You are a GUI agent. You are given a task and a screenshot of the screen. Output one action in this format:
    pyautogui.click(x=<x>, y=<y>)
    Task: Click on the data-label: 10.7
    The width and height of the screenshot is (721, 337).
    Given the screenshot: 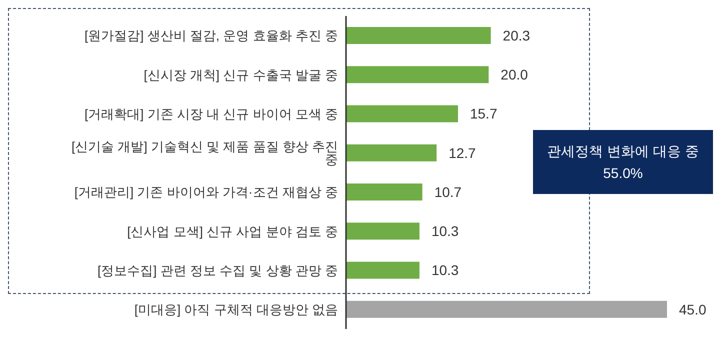 What is the action you would take?
    pyautogui.click(x=448, y=192)
    